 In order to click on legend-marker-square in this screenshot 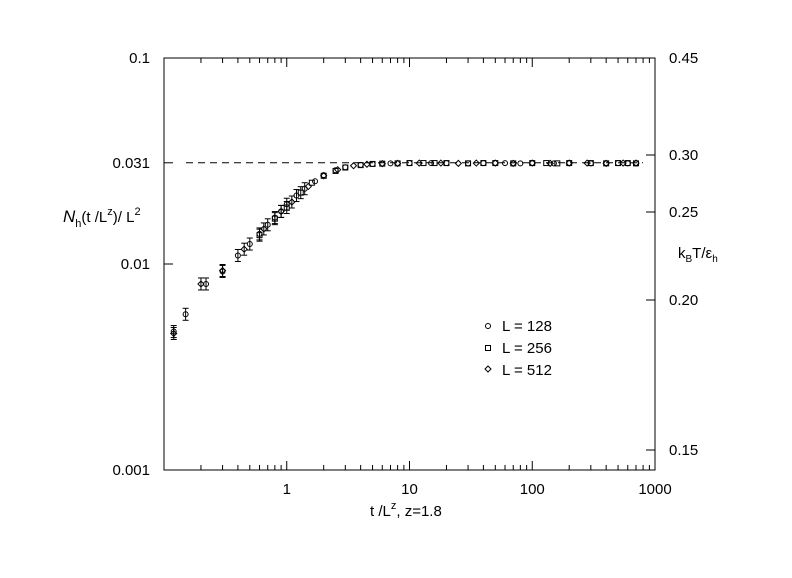, I will do `click(488, 348)`.